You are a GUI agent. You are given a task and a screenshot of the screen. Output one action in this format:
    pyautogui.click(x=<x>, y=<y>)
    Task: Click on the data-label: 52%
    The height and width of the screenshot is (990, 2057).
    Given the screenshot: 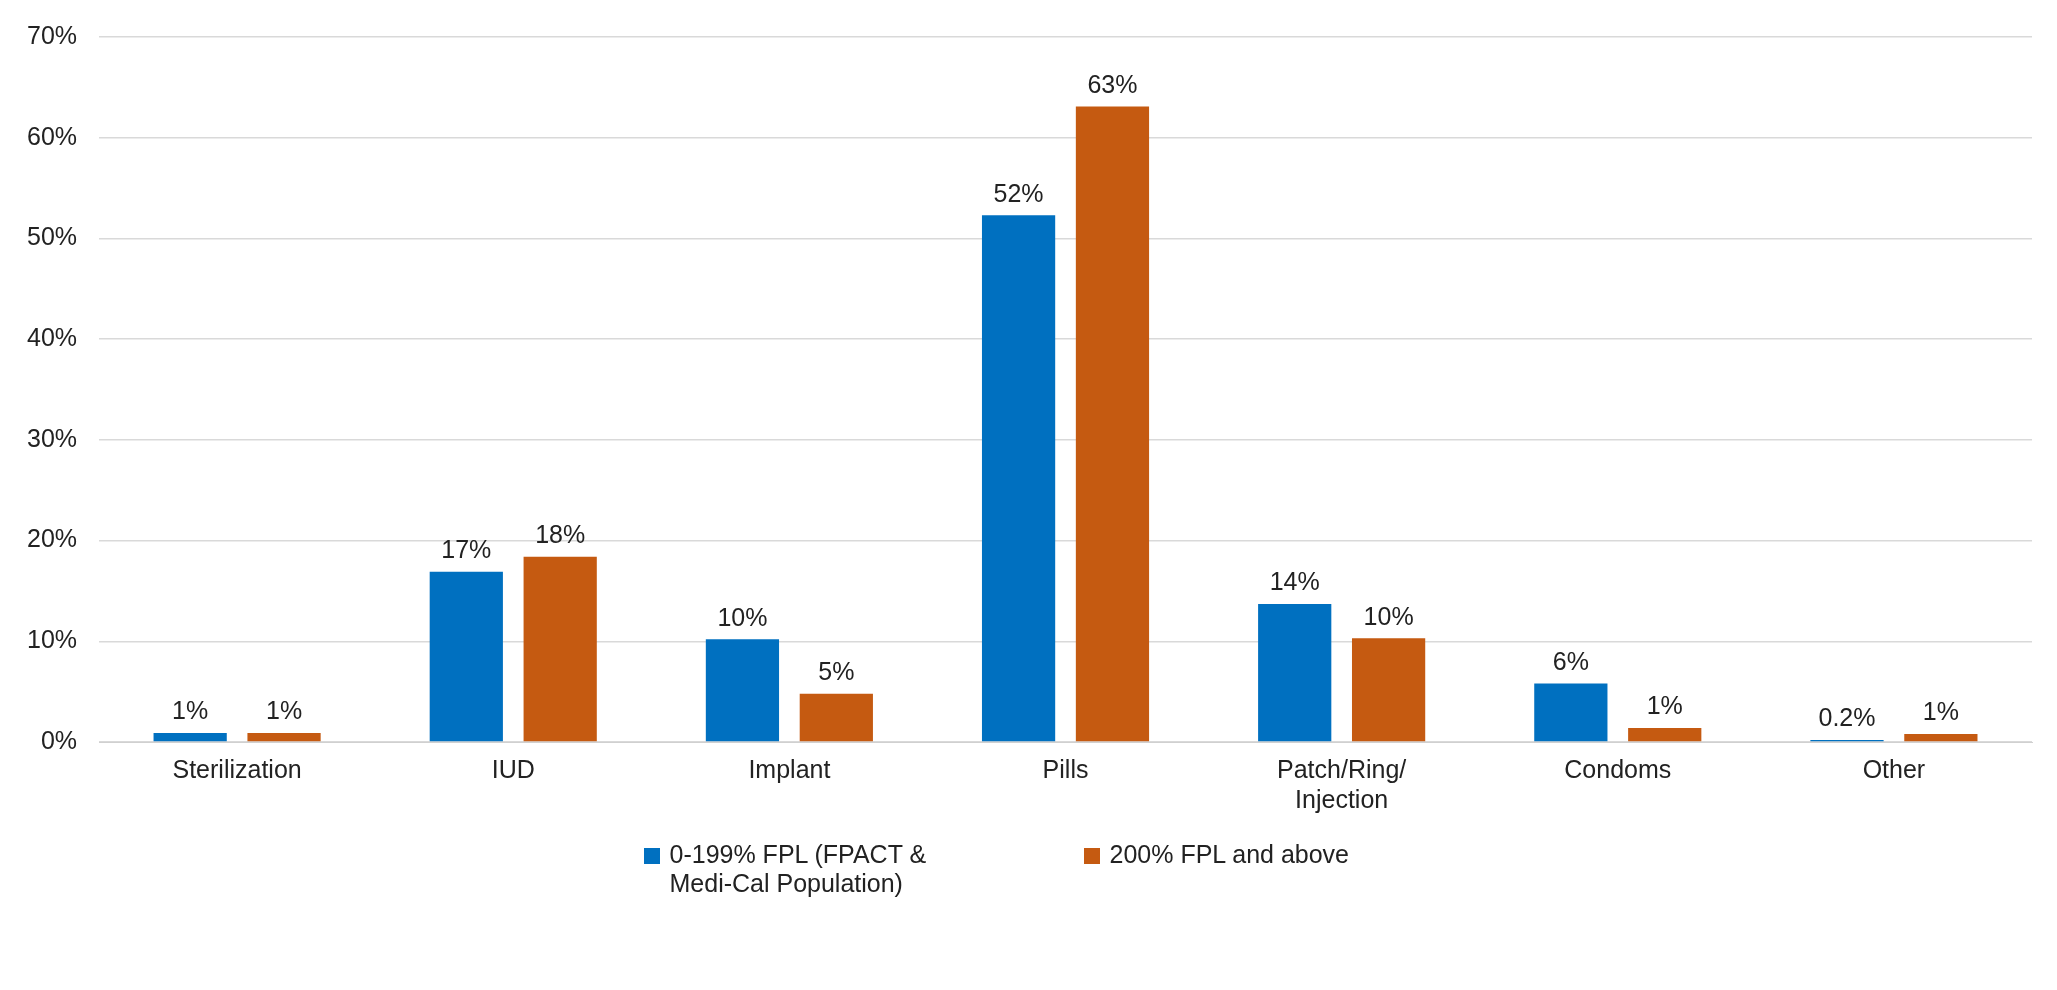 What is the action you would take?
    pyautogui.click(x=1018, y=192)
    